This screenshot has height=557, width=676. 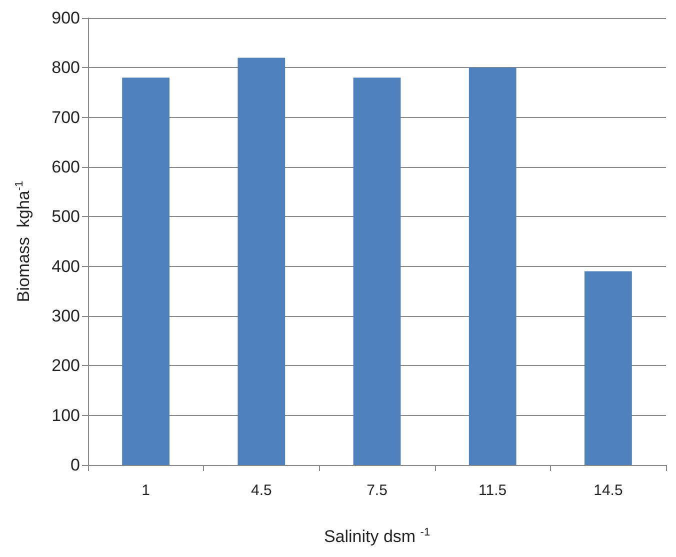 I want to click on y-tick-label: 200, so click(x=66, y=366).